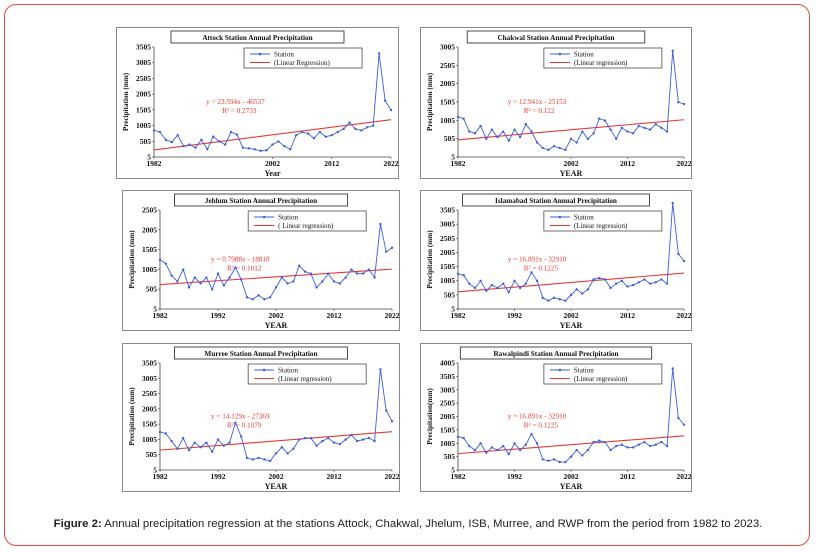 This screenshot has width=816, height=552. What do you see at coordinates (261, 200) in the screenshot?
I see `chart-title-box` at bounding box center [261, 200].